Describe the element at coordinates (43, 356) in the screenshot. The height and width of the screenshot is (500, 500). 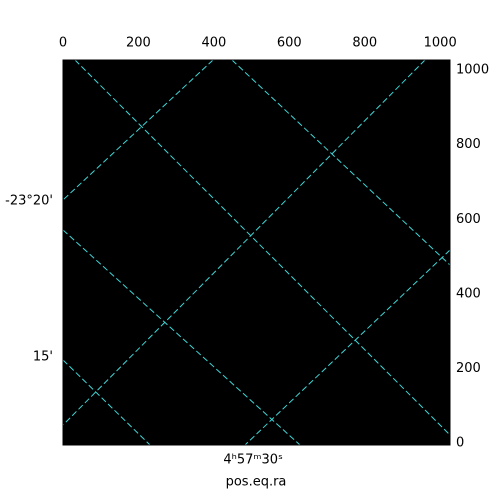
I see `dec-tick-label: 15'` at that location.